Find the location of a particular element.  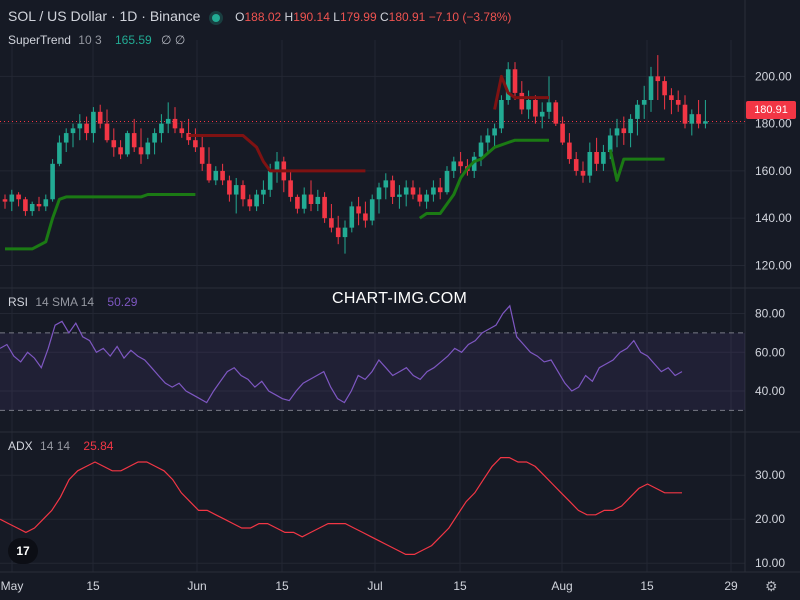

close-value: 180.91 is located at coordinates (407, 17).